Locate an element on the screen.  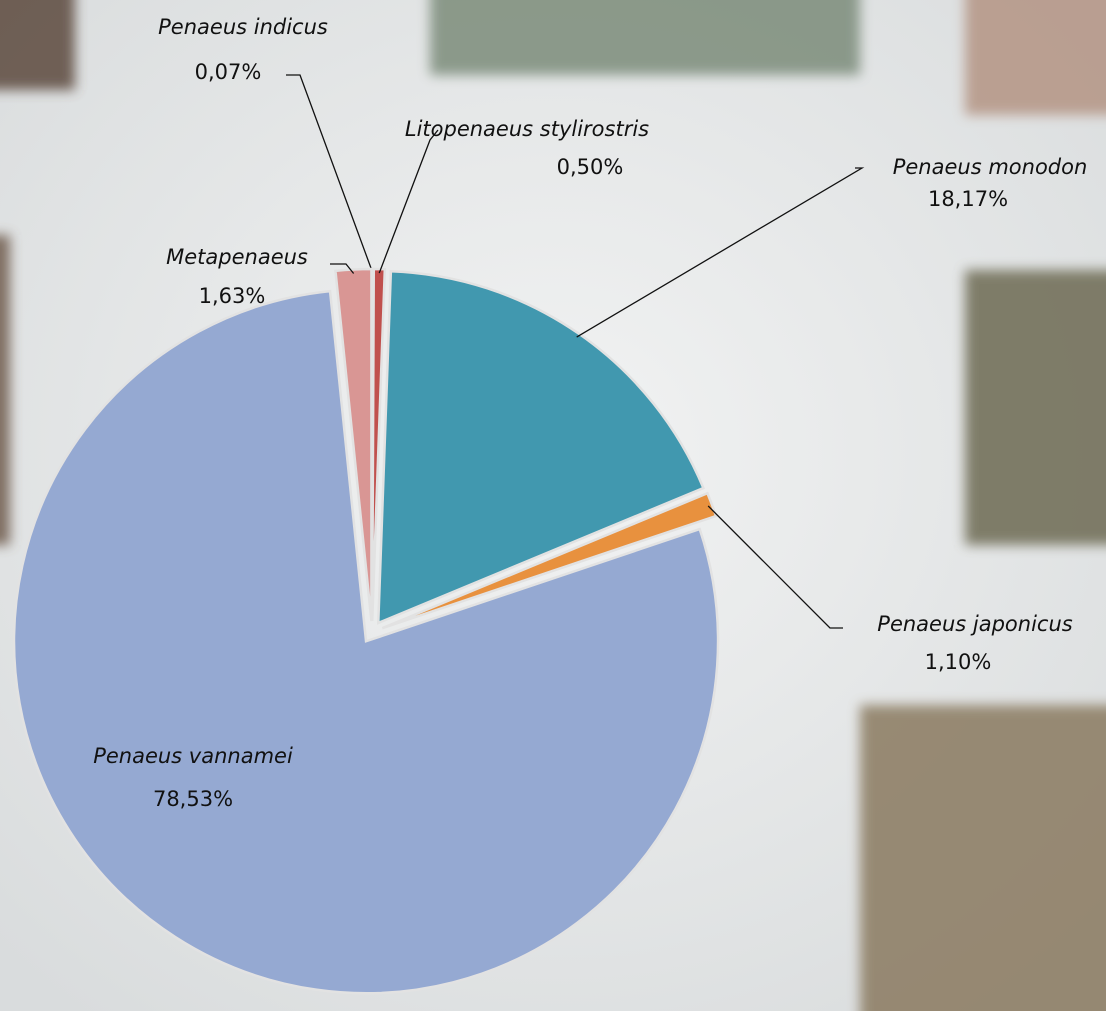
slice-label-name: Metapenaeus is located at coordinates (237, 257).